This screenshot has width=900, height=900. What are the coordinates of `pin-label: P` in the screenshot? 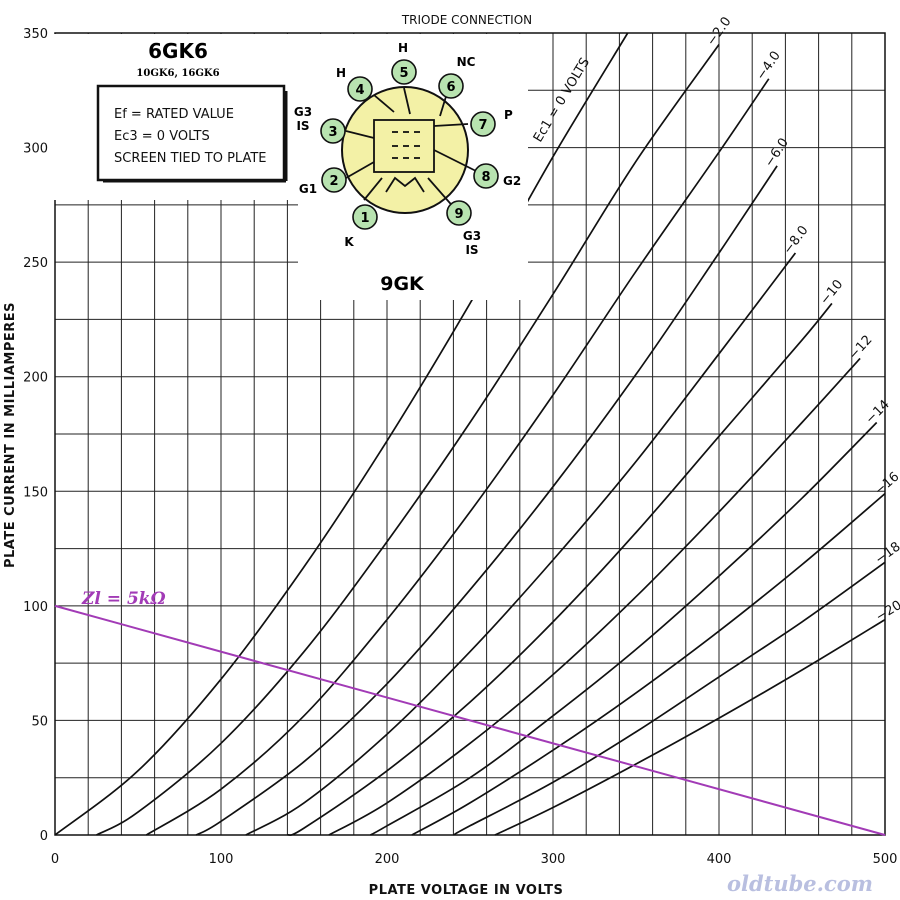 It's located at (508, 115).